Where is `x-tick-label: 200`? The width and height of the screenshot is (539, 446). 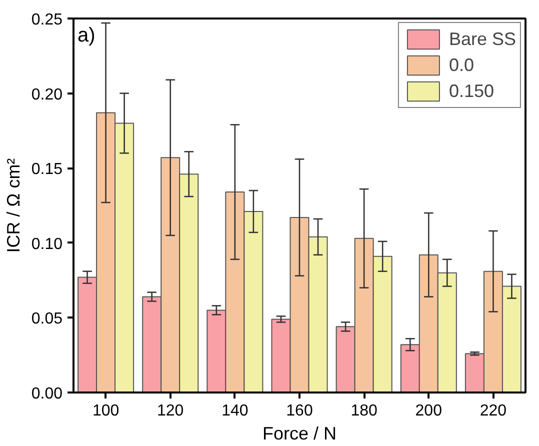
x-tick-label: 200 is located at coordinates (428, 411).